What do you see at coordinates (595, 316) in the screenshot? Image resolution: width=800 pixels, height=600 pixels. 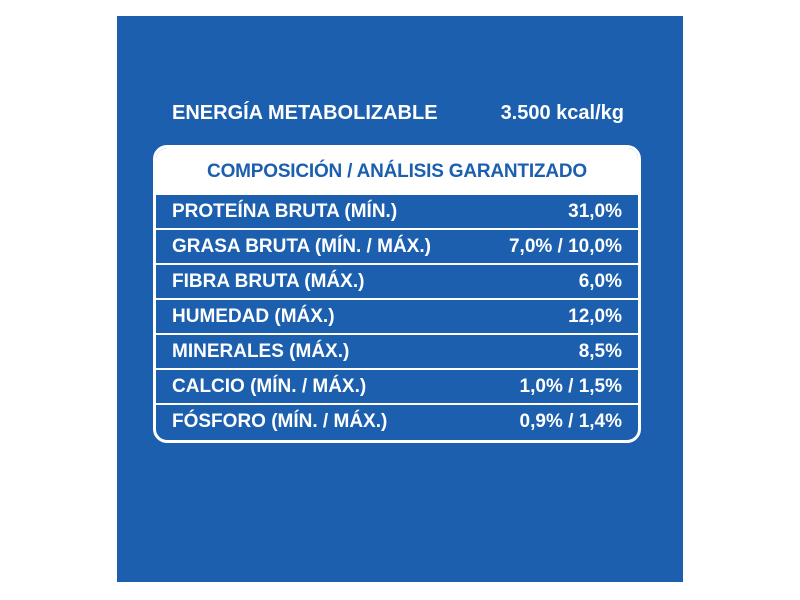 I see `row-value: 12,0%` at bounding box center [595, 316].